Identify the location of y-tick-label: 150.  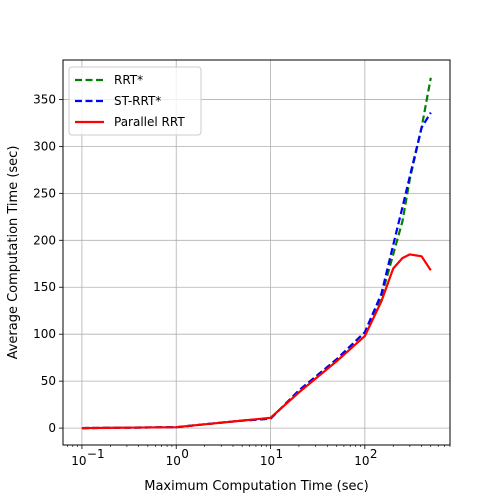
(44, 287).